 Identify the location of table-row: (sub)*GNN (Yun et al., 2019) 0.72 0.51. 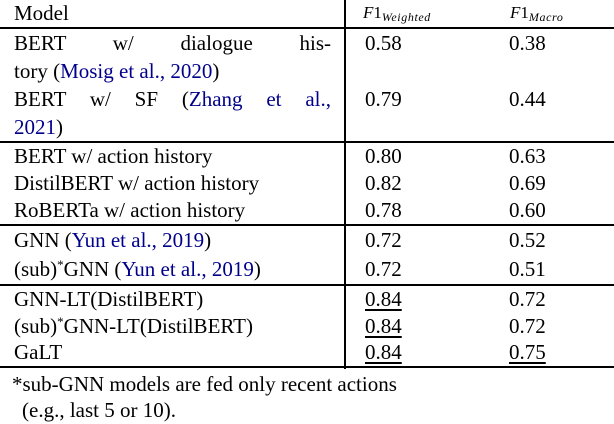
(307, 269).